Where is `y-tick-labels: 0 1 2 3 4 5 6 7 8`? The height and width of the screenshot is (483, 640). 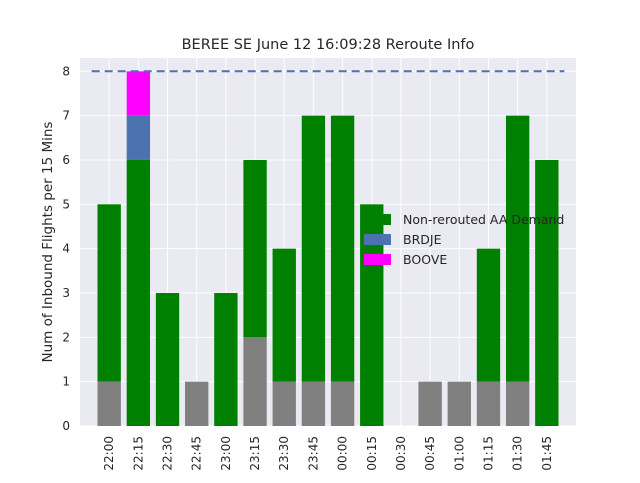
y-tick-labels: 0 1 2 3 4 5 6 7 8 is located at coordinates (66, 248).